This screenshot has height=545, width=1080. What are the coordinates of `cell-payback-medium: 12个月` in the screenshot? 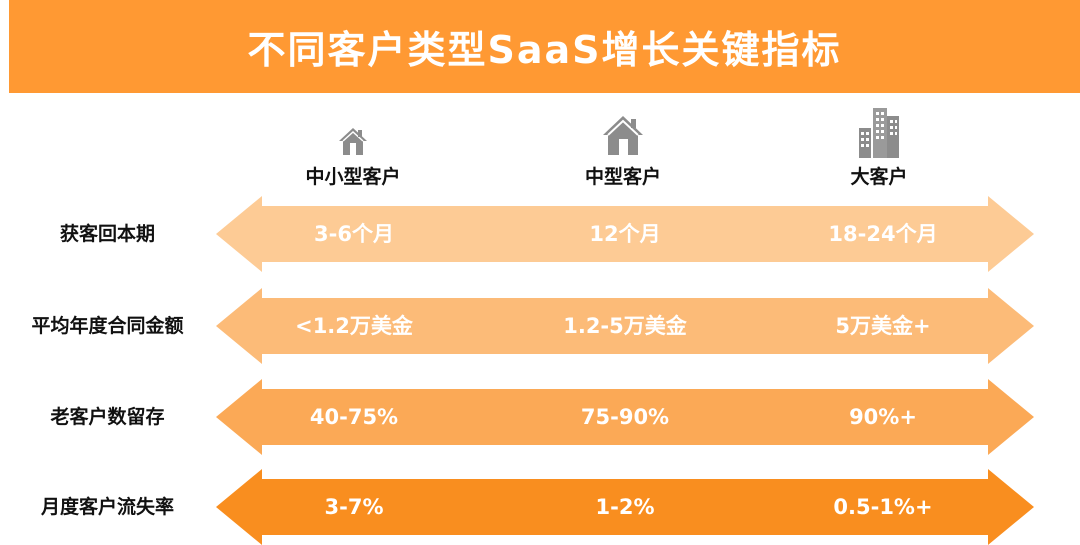 It's located at (625, 234).